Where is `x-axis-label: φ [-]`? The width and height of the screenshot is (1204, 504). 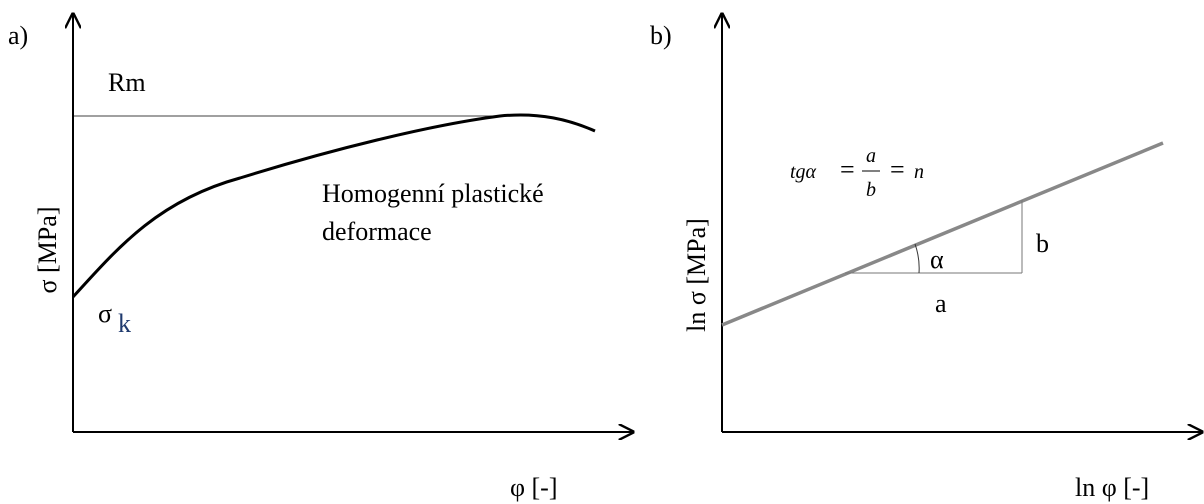
x-axis-label: φ [-] is located at coordinates (533, 487).